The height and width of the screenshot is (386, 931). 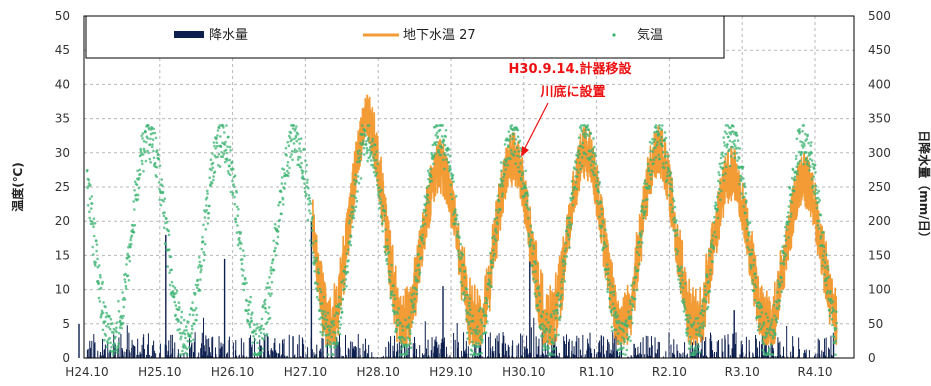 What do you see at coordinates (536, 126) in the screenshot?
I see `annotation-arrow-line` at bounding box center [536, 126].